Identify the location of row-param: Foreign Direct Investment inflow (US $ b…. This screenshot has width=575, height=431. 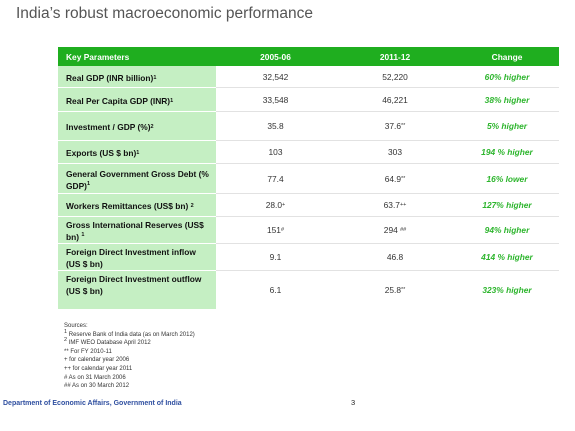
(131, 258).